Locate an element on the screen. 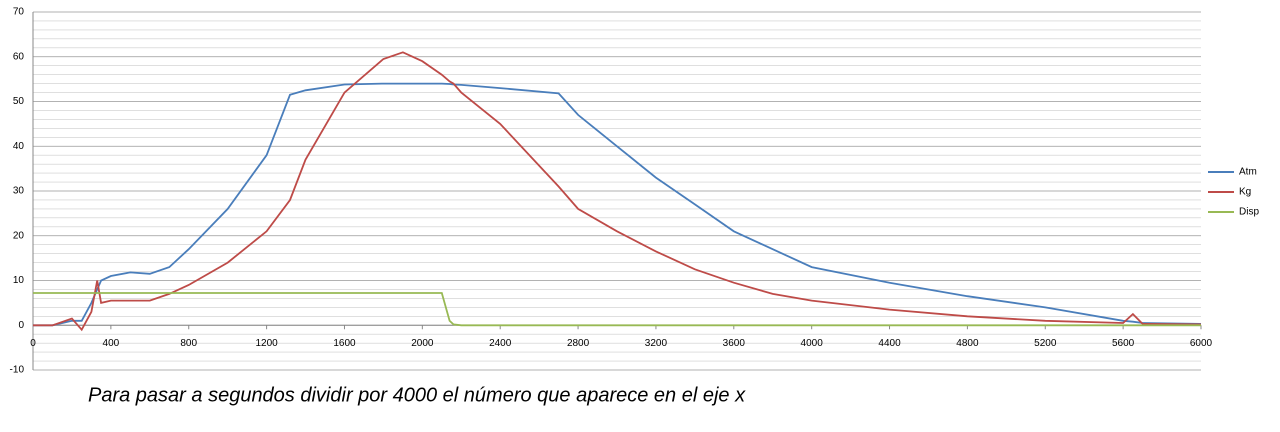  x-tick-label: 5200 is located at coordinates (1045, 343).